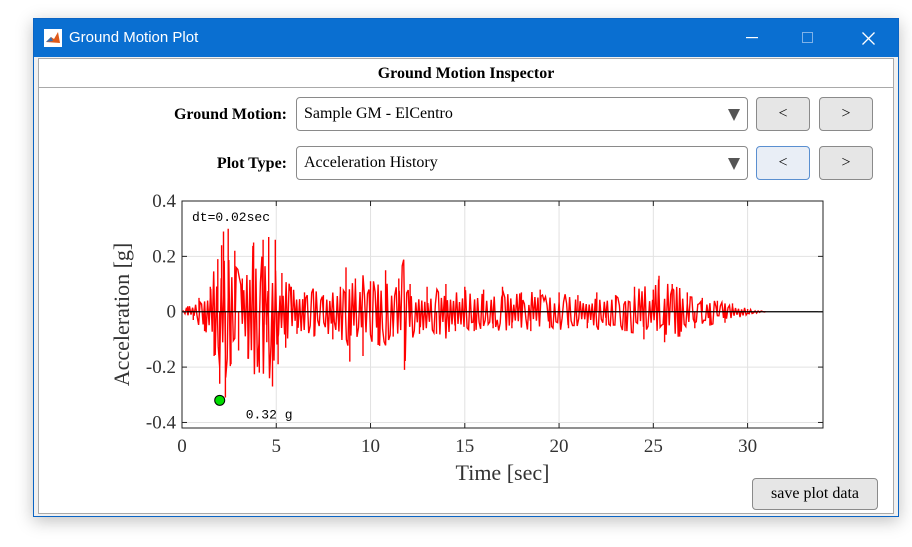  Describe the element at coordinates (466, 73) in the screenshot. I see `panel-title: Ground Motion Inspector` at that location.